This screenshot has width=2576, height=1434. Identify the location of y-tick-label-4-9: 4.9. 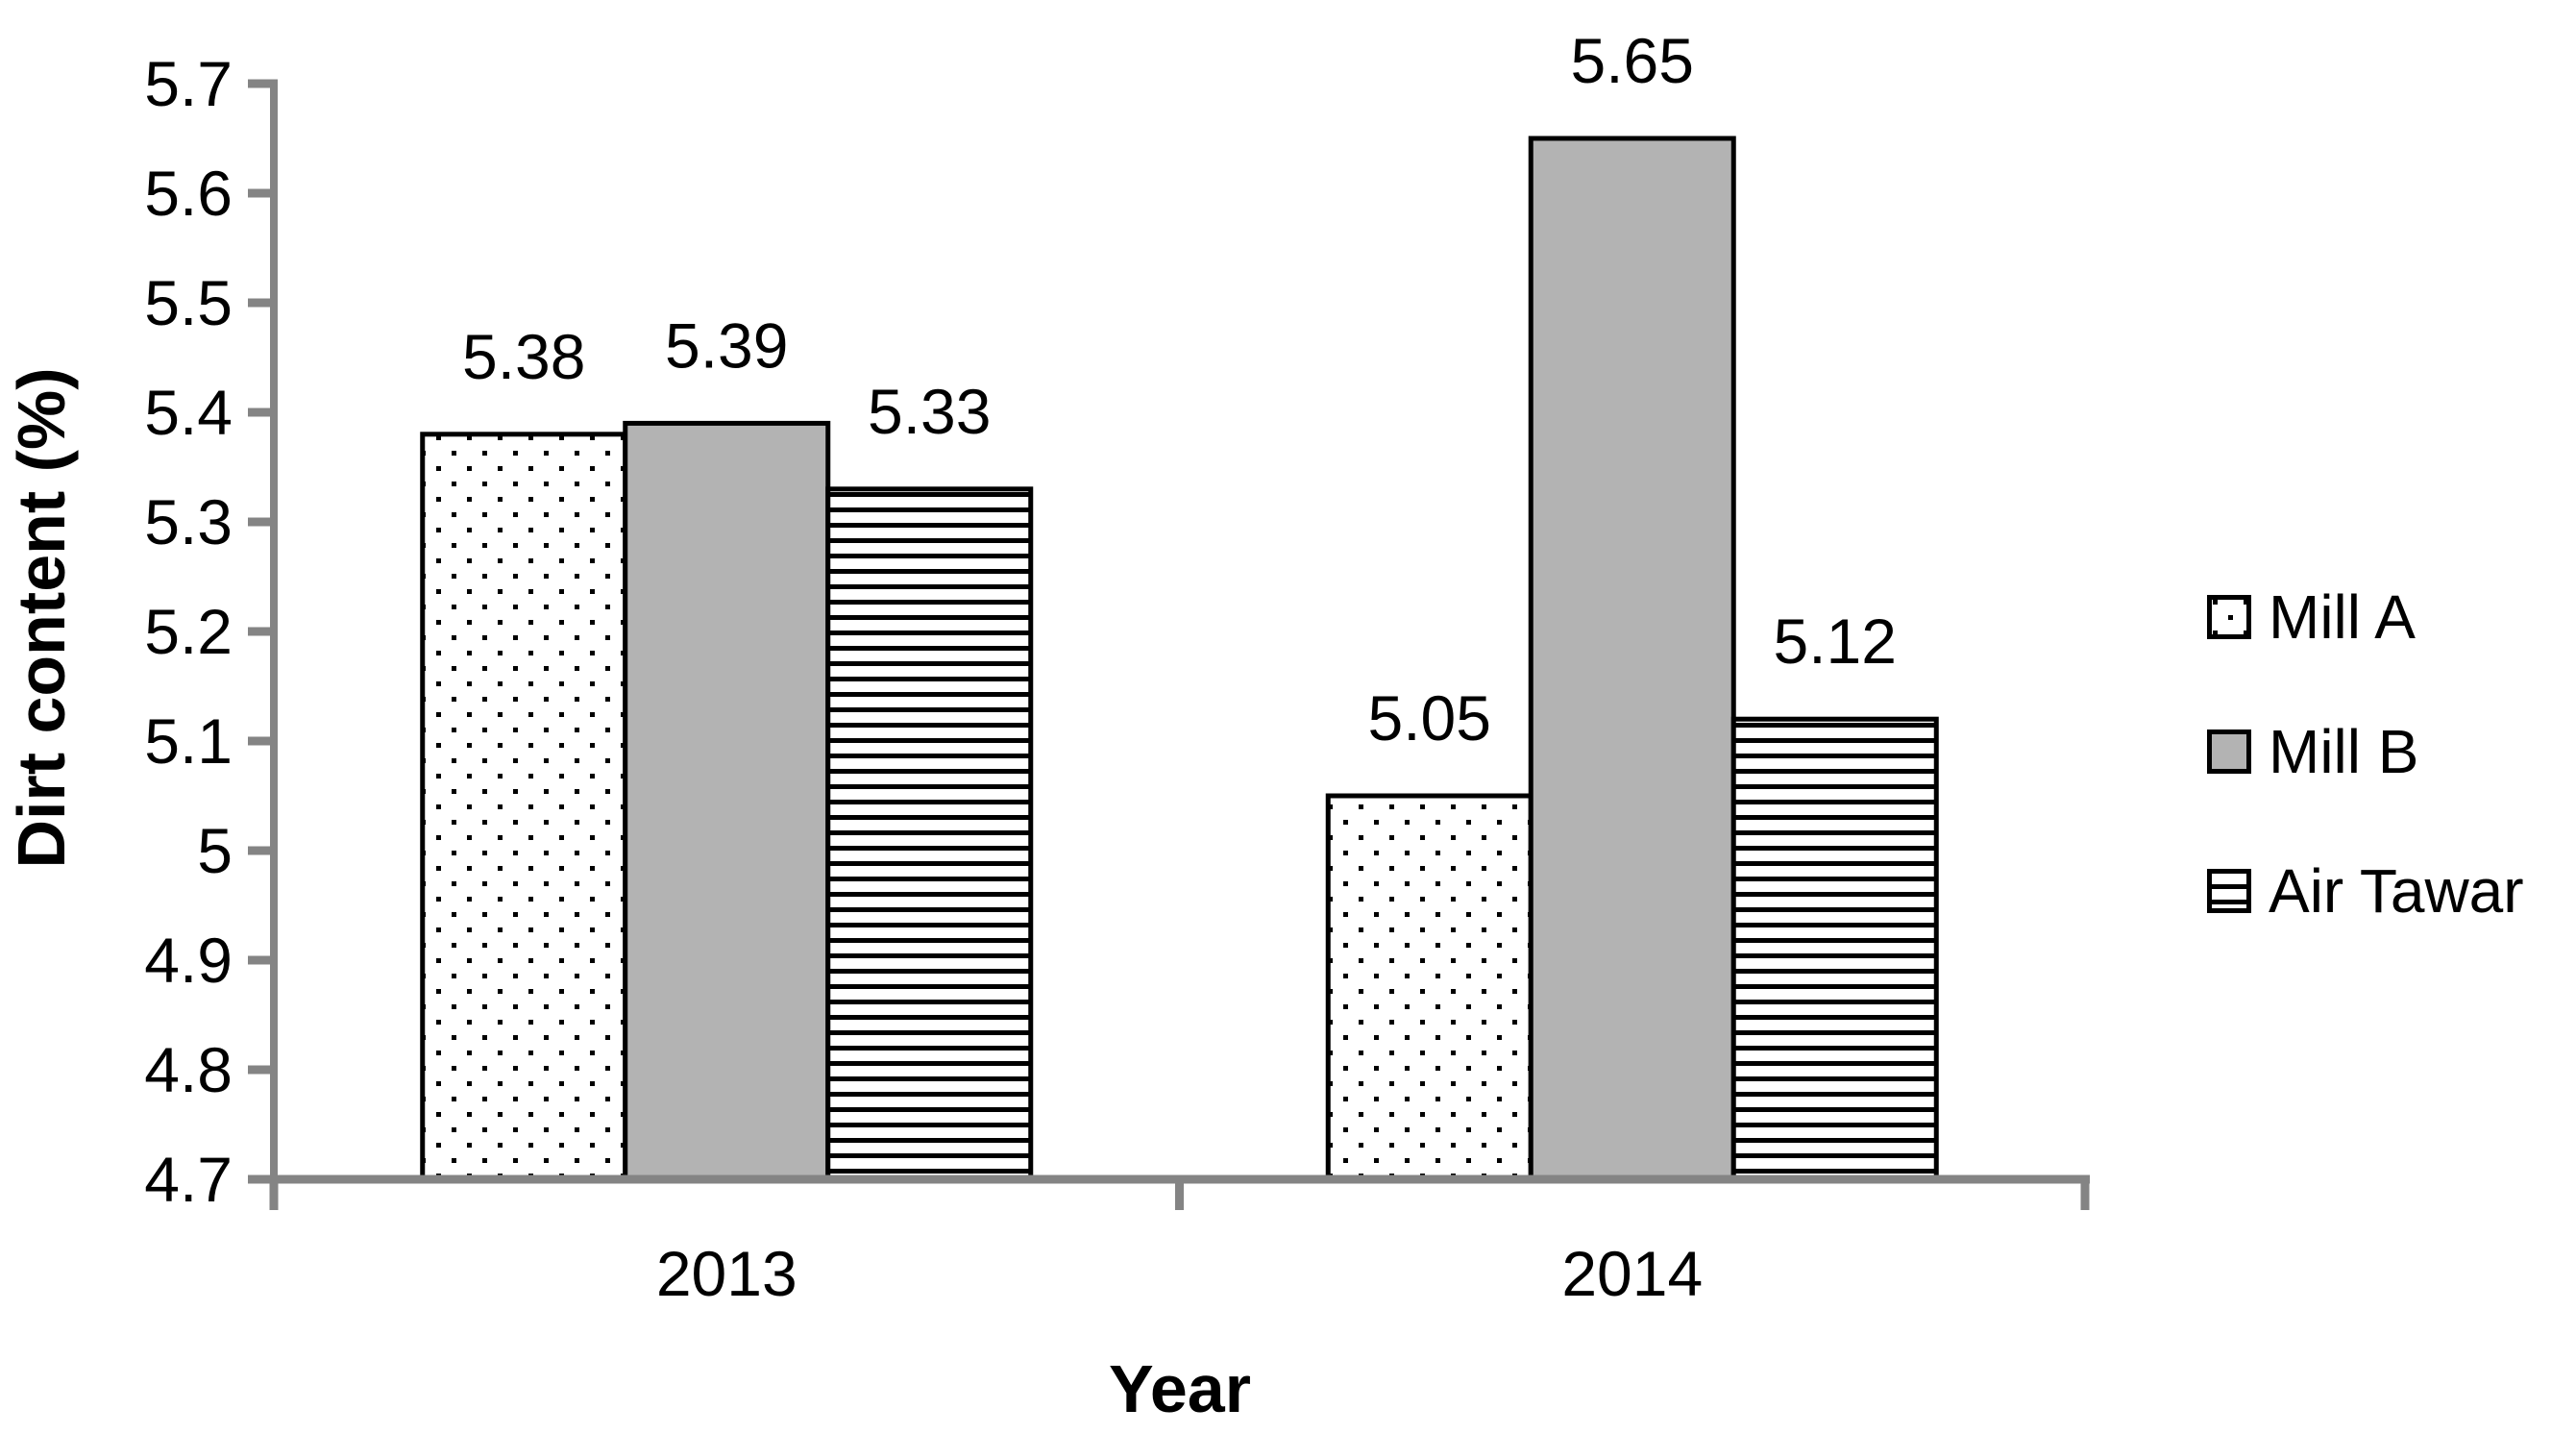
(188, 960).